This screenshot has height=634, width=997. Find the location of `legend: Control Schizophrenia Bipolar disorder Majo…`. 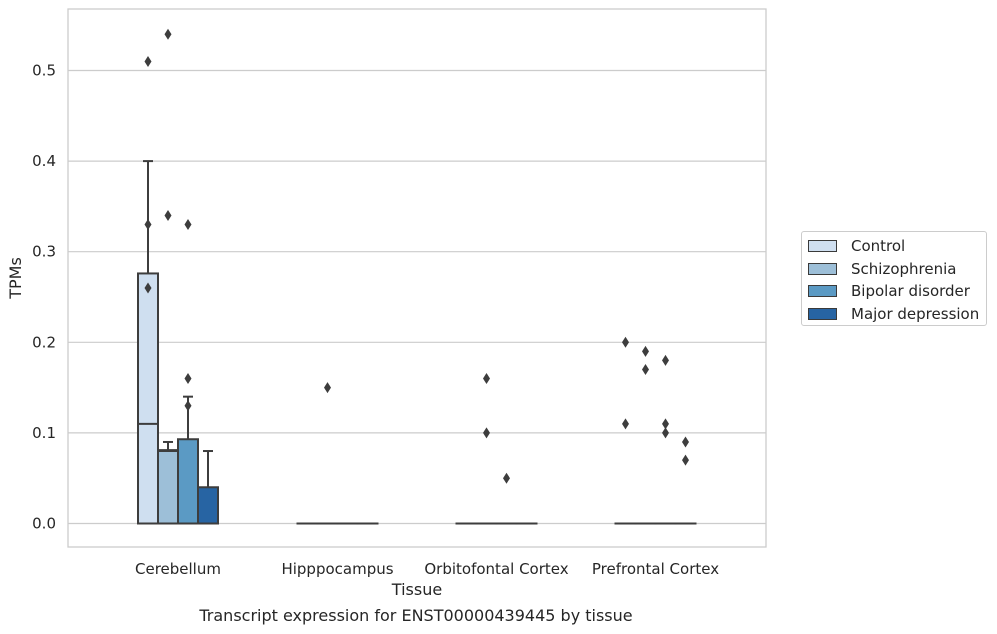

legend: Control Schizophrenia Bipolar disorder Majo… is located at coordinates (894, 278).